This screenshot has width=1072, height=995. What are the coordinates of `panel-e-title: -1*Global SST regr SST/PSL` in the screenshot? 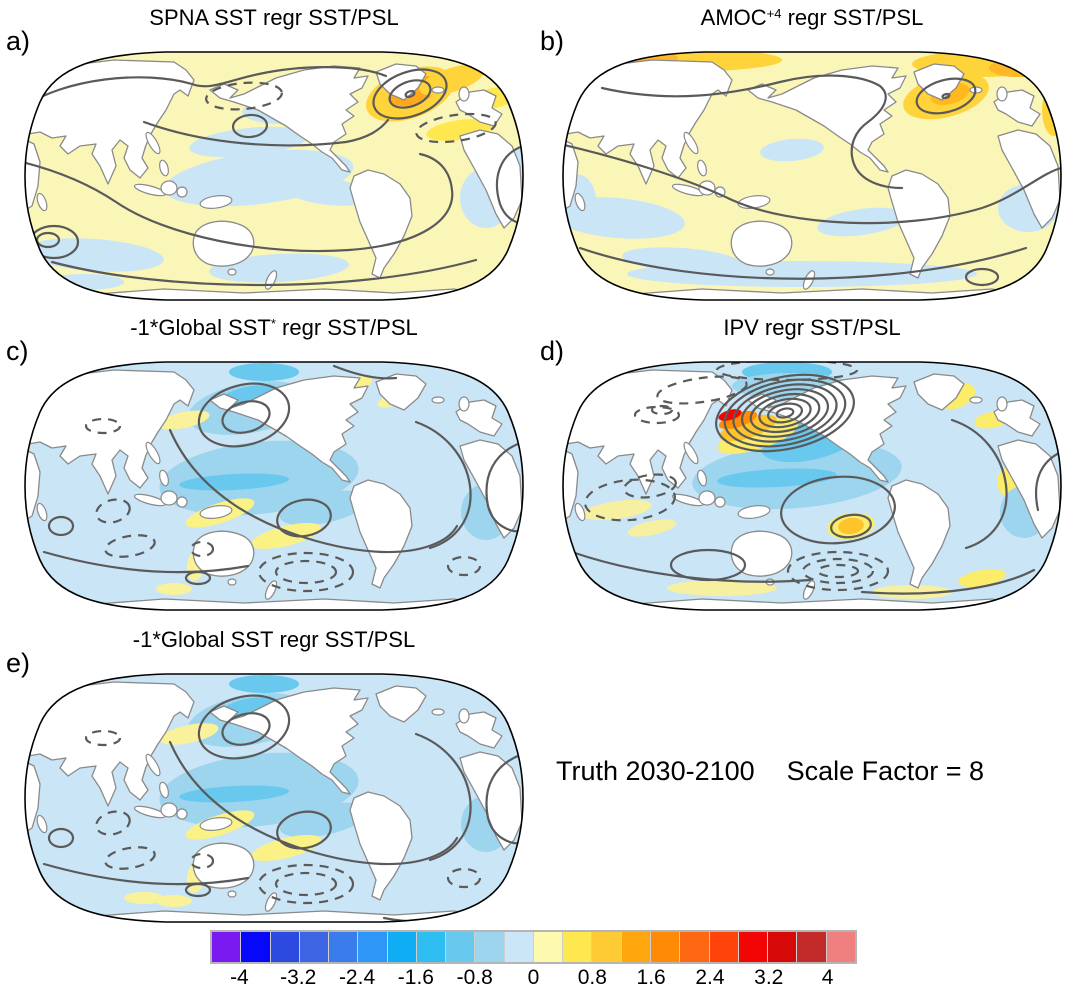 It's located at (274, 640).